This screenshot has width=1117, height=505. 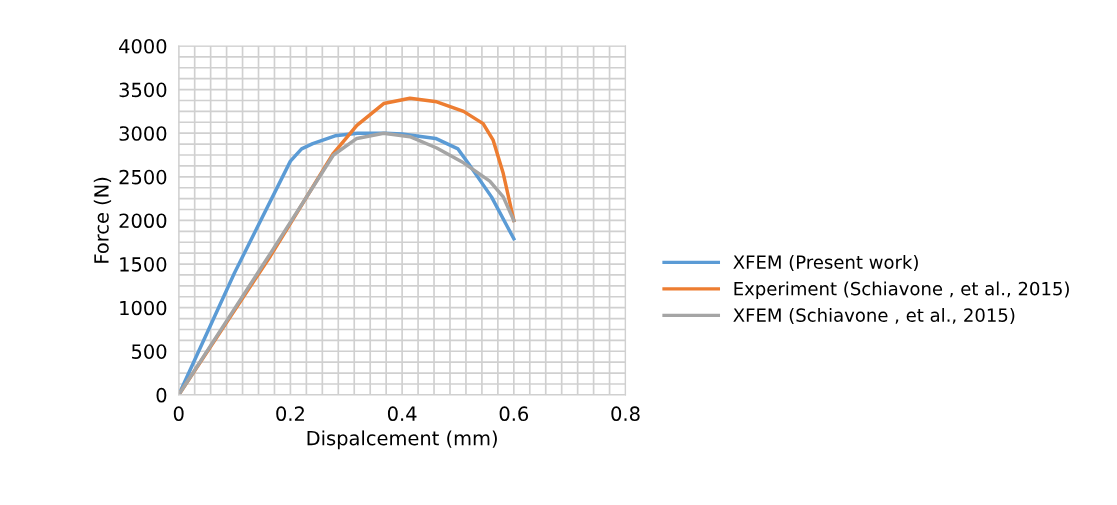 I want to click on y-tick-label: 1500, so click(x=143, y=264).